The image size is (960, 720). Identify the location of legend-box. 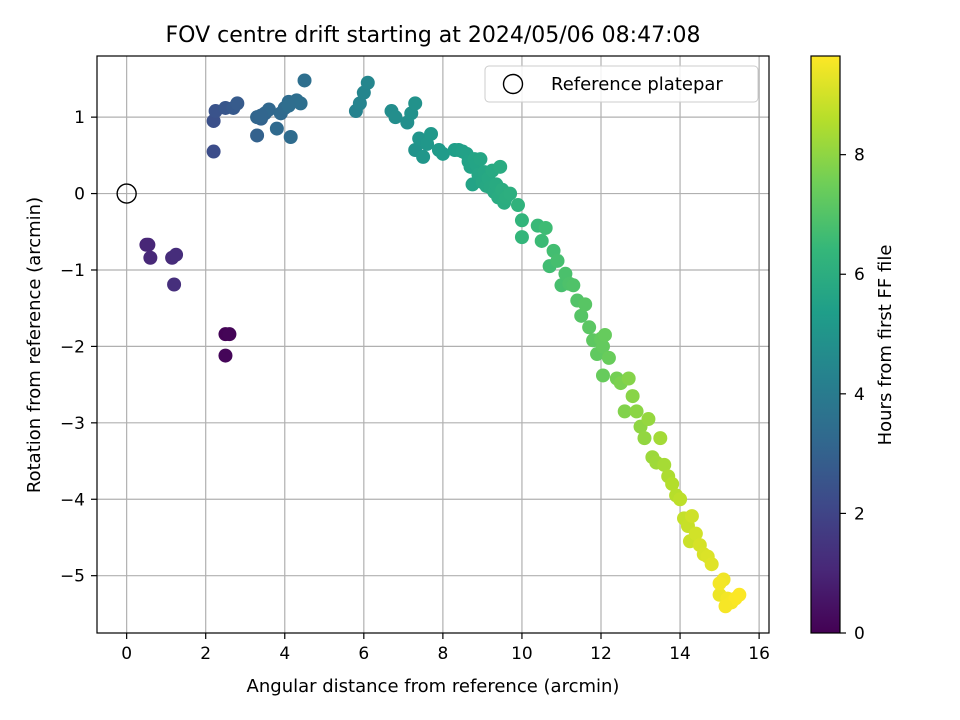
(621, 84).